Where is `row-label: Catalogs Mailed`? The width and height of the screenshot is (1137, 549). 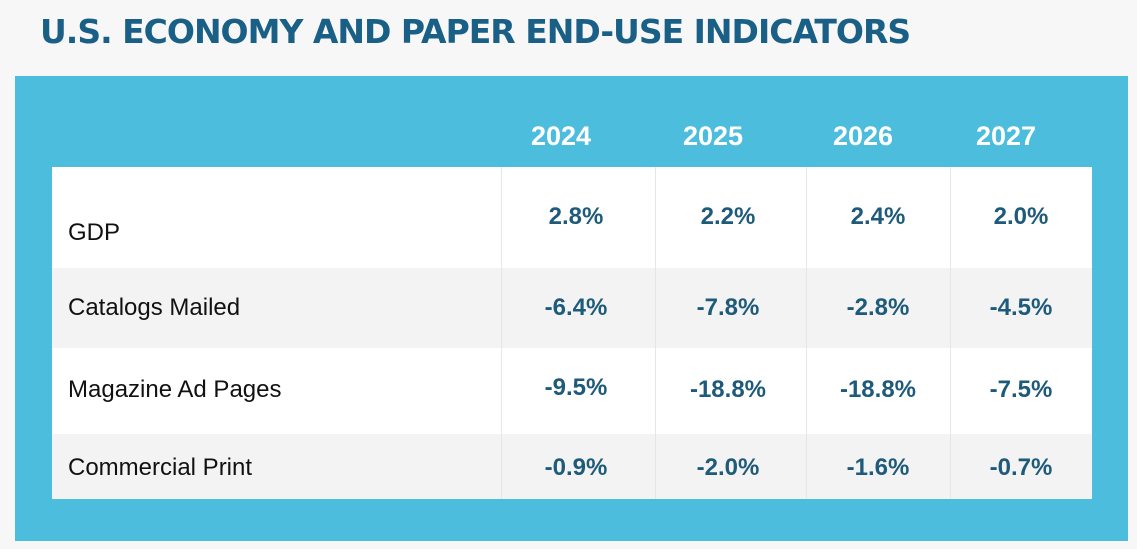
row-label: Catalogs Mailed is located at coordinates (154, 307).